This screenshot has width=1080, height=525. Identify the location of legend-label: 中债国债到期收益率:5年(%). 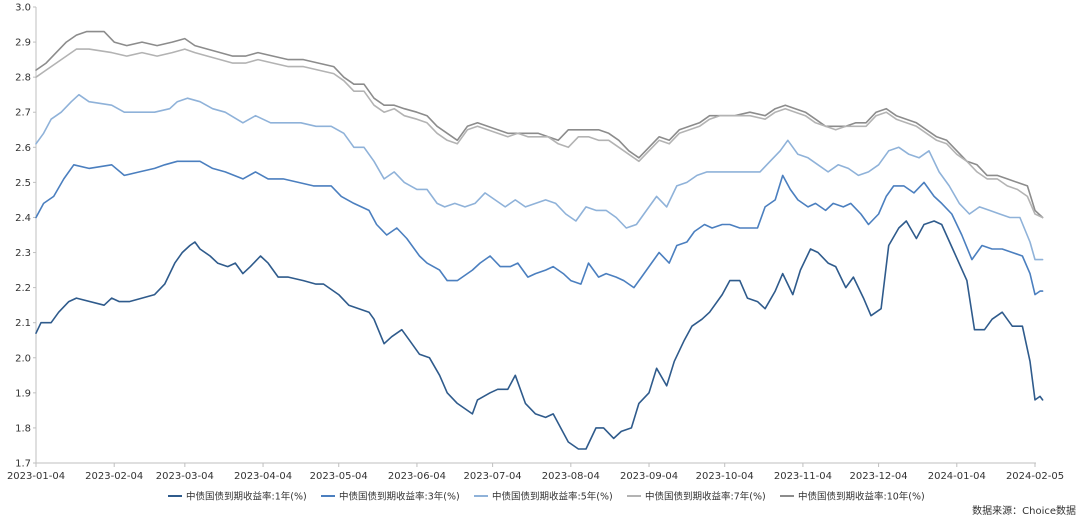
(552, 497).